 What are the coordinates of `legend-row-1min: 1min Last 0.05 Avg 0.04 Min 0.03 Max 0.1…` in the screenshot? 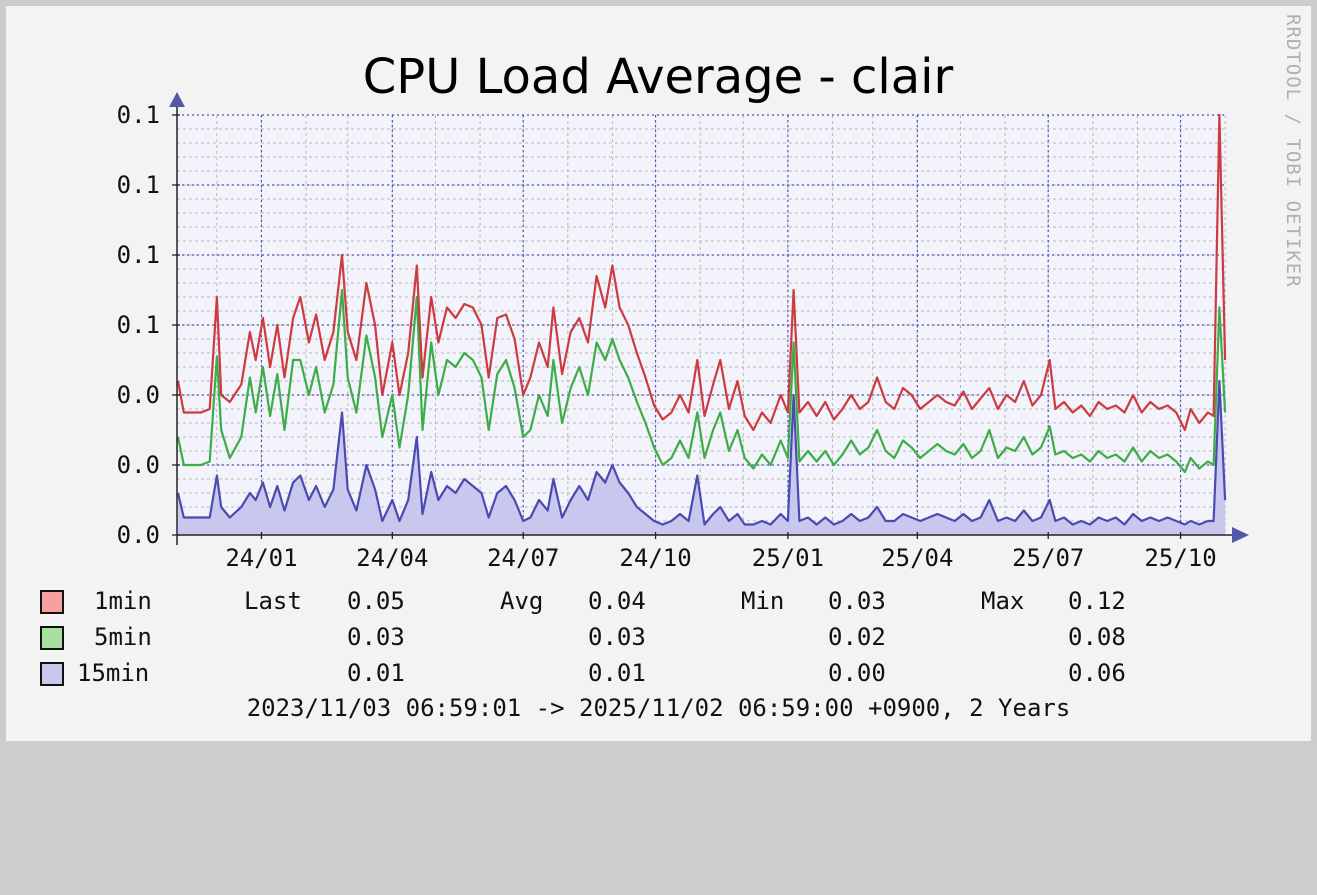 It's located at (583, 601).